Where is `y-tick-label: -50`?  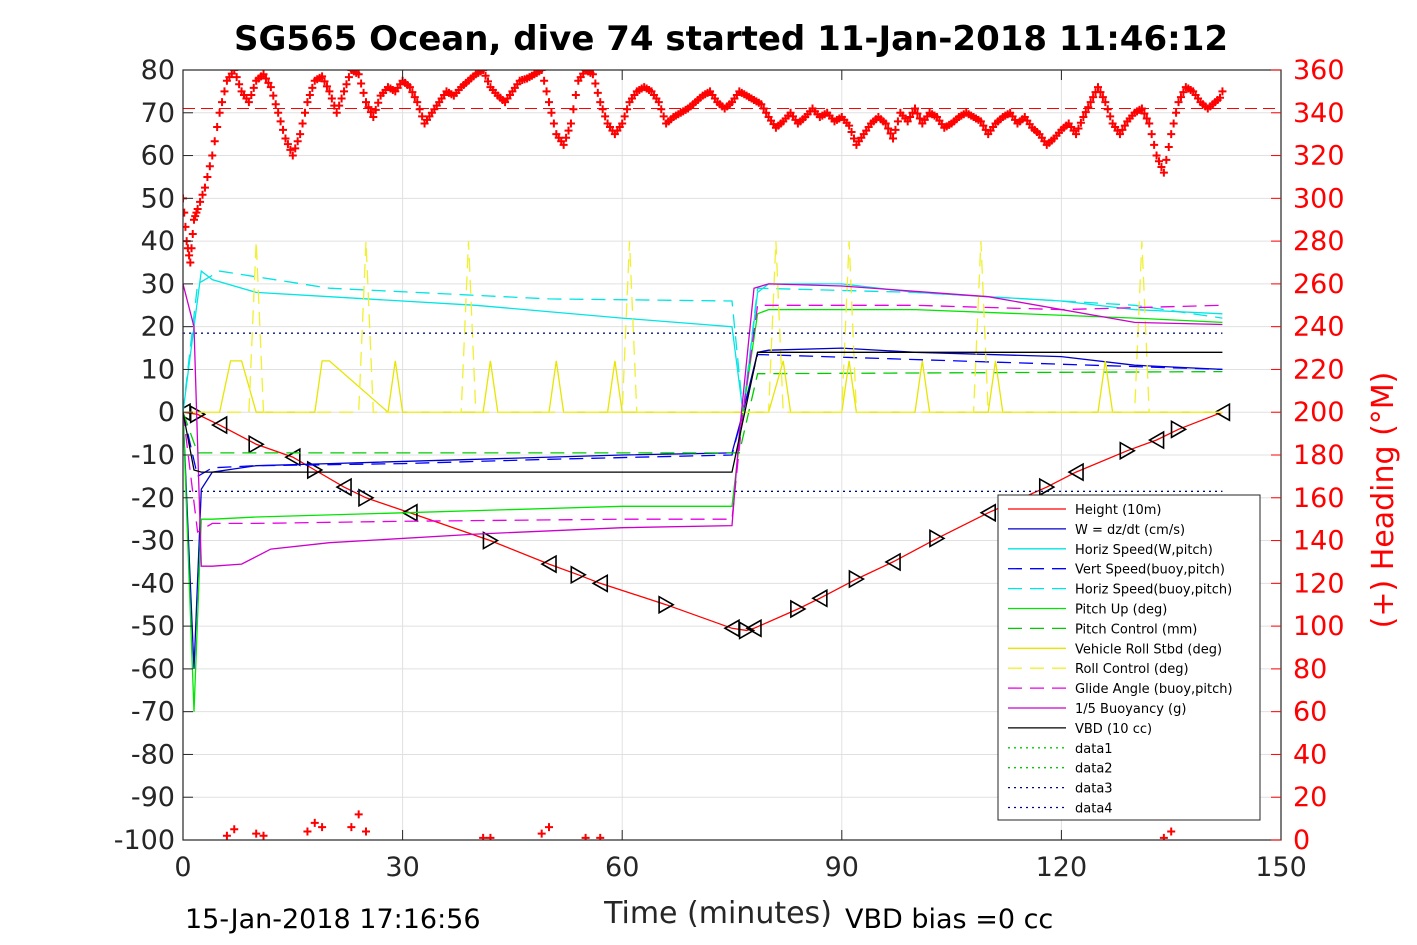 y-tick-label: -50 is located at coordinates (153, 626).